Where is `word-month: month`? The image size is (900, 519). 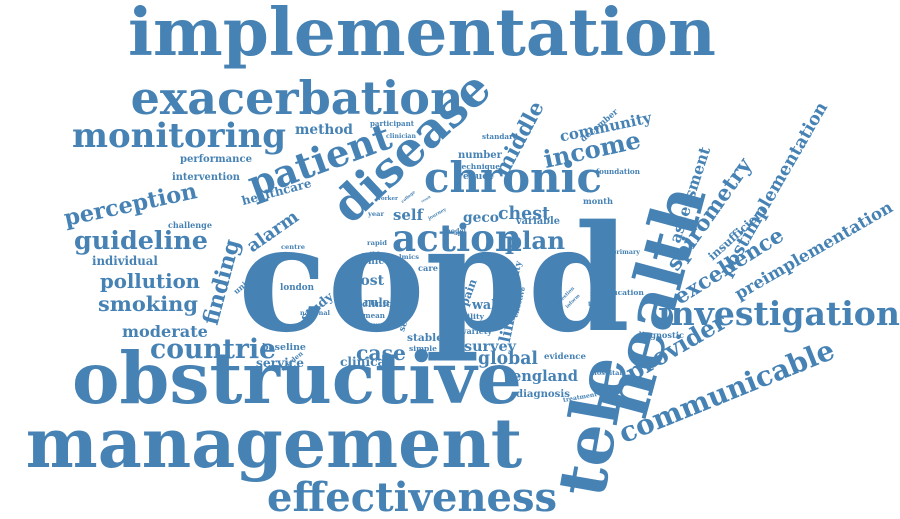
word-month: month is located at coordinates (598, 200).